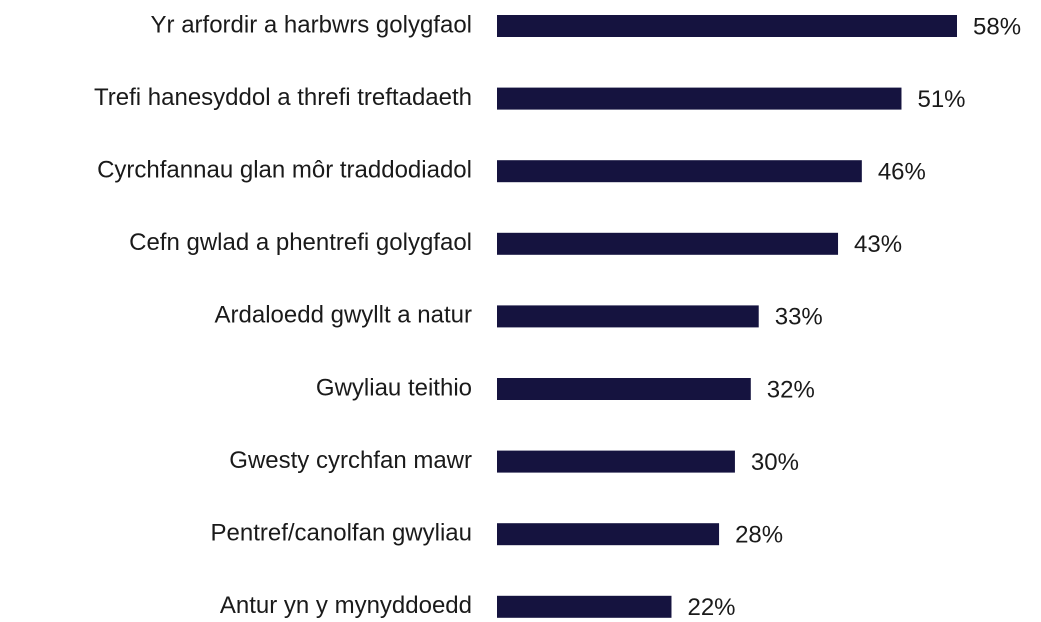  What do you see at coordinates (300, 242) in the screenshot?
I see `category-label: Cefn gwlad a phentrefi golygfaol` at bounding box center [300, 242].